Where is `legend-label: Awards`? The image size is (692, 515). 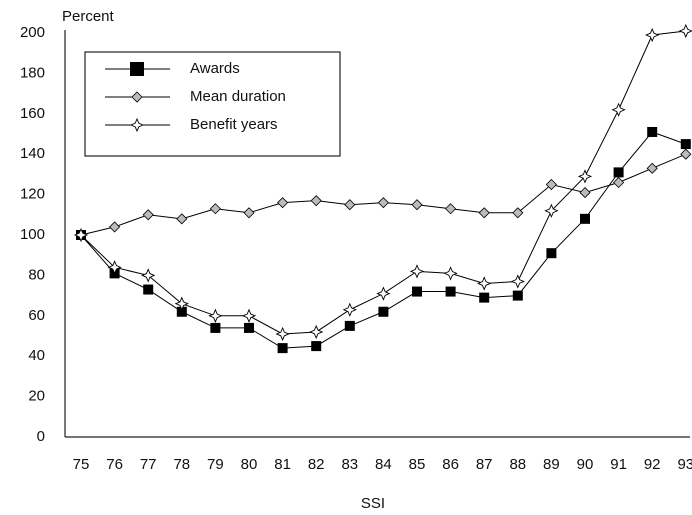
legend-label: Awards is located at coordinates (215, 68).